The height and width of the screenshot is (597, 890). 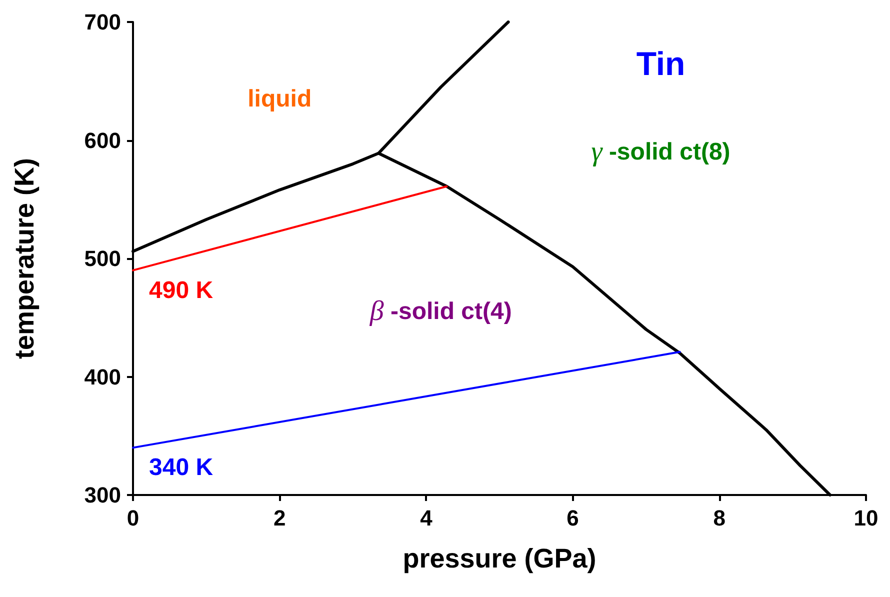 I want to click on x-tick-label: 6, so click(x=572, y=518).